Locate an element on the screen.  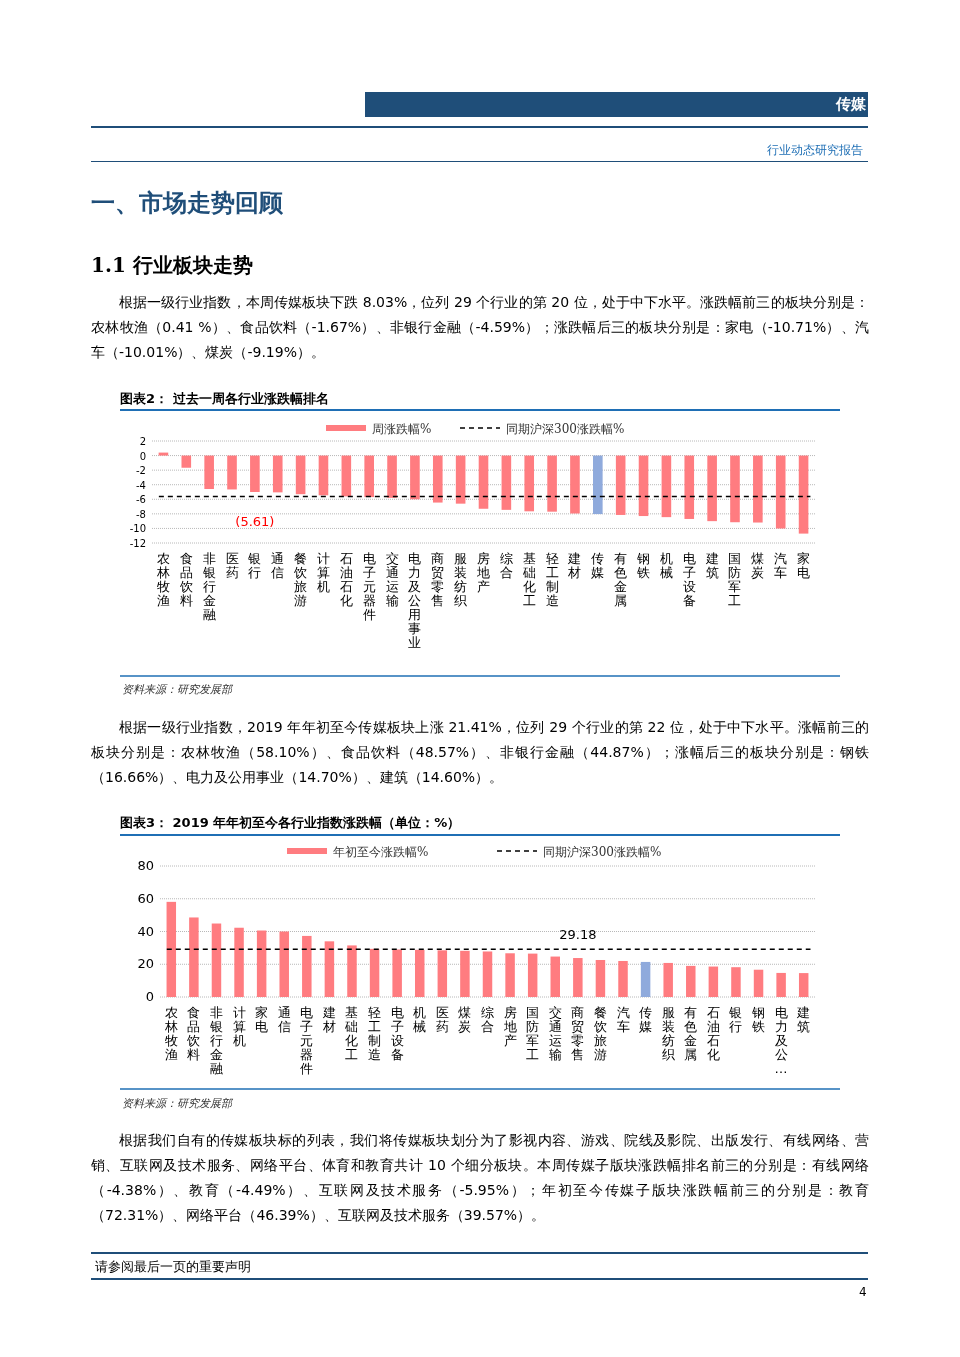
x-tick-label: 家电 is located at coordinates (804, 565).